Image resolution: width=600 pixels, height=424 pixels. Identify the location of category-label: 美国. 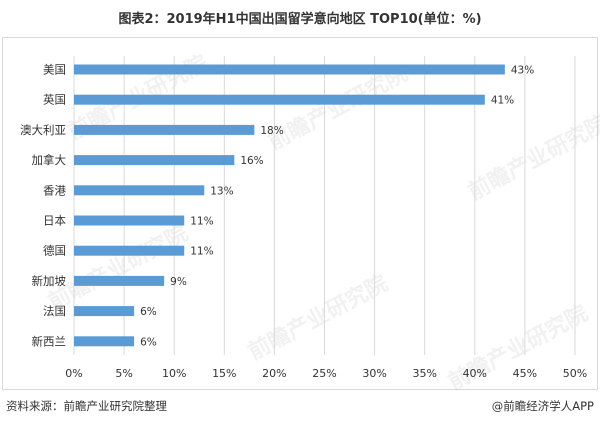
(54, 70).